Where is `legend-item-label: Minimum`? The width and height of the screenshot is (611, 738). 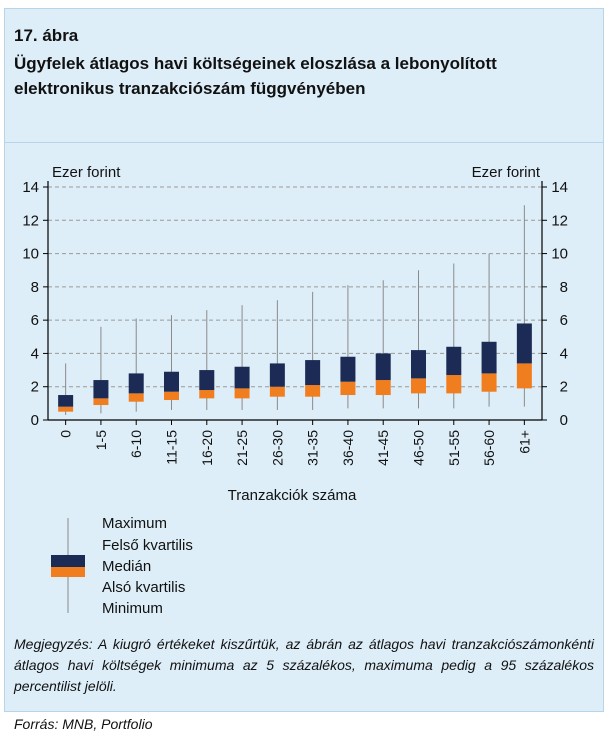 legend-item-label: Minimum is located at coordinates (132, 608).